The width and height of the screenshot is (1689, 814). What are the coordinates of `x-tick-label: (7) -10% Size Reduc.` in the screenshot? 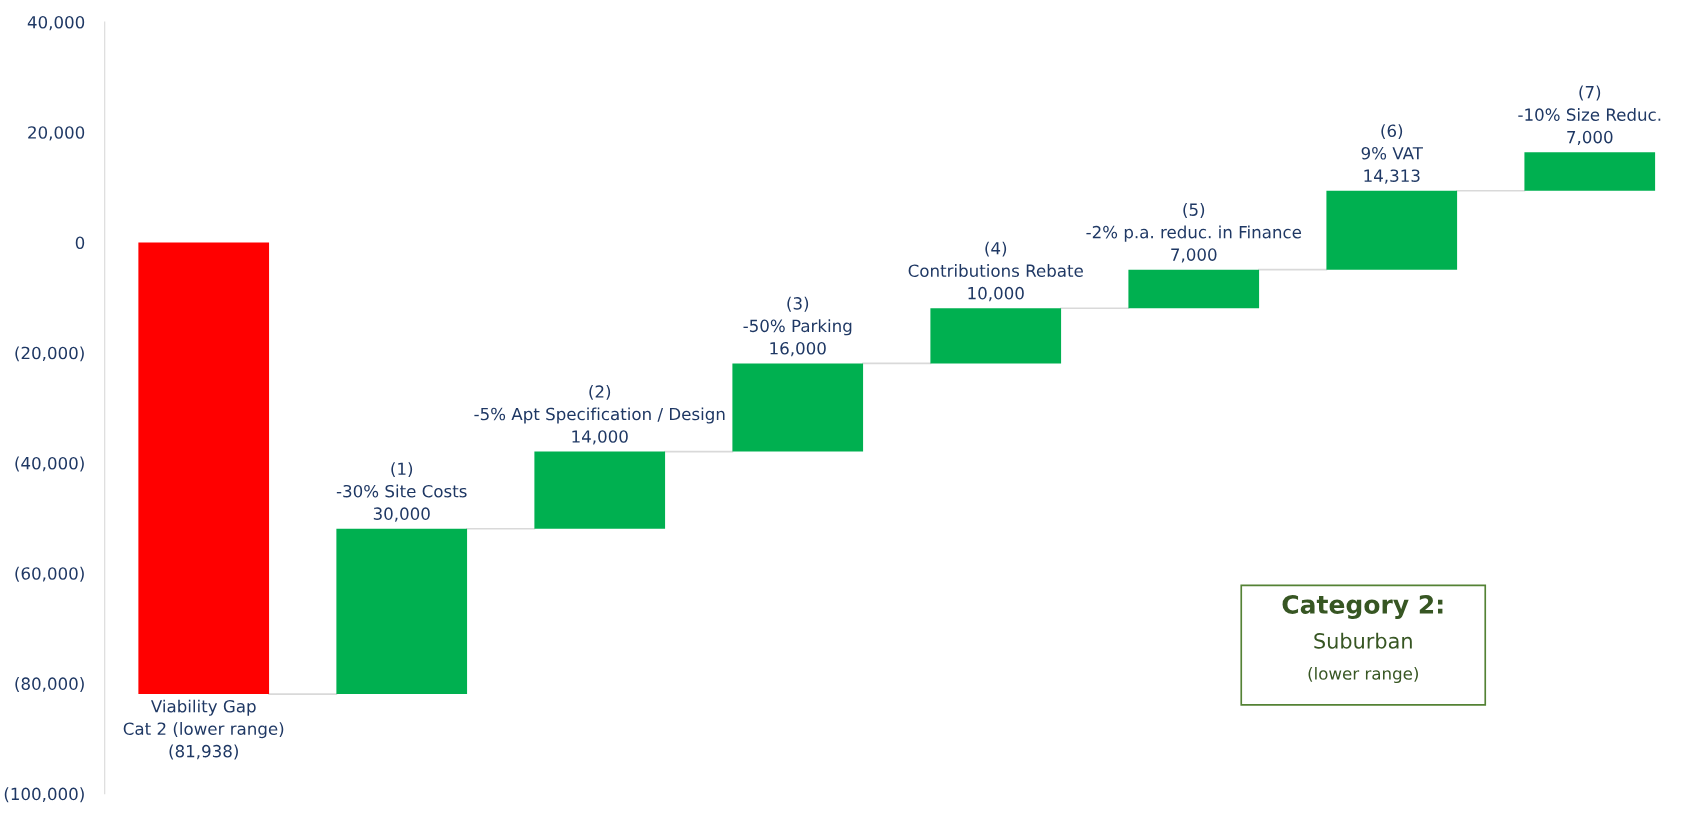 It's located at (1589, 103).